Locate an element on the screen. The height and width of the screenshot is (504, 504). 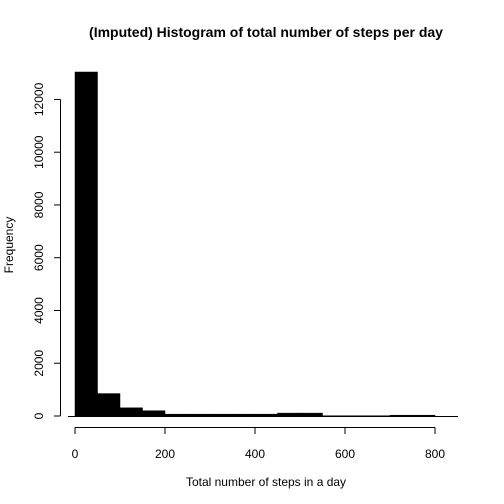
x-axis-label: Total number of steps in a day is located at coordinates (266, 482).